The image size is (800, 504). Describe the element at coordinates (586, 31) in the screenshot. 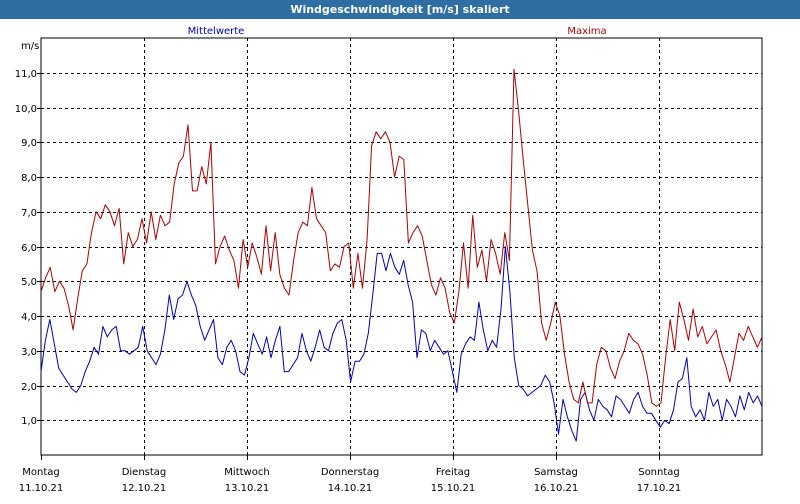

I see `legend-label-1: Maxima` at that location.